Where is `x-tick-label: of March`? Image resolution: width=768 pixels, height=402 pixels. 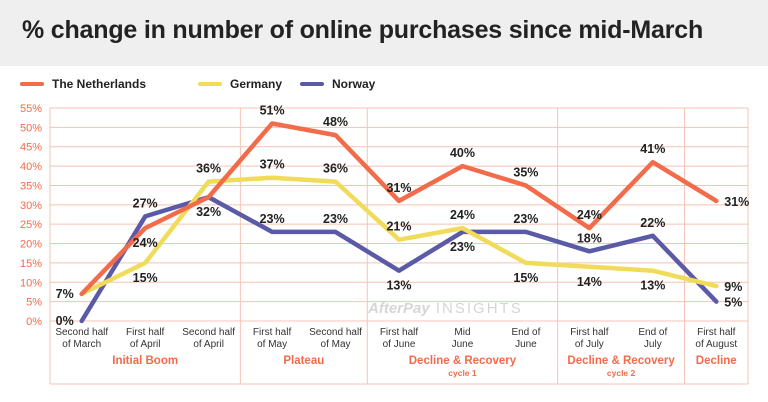
x-tick-label: of March is located at coordinates (81, 344).